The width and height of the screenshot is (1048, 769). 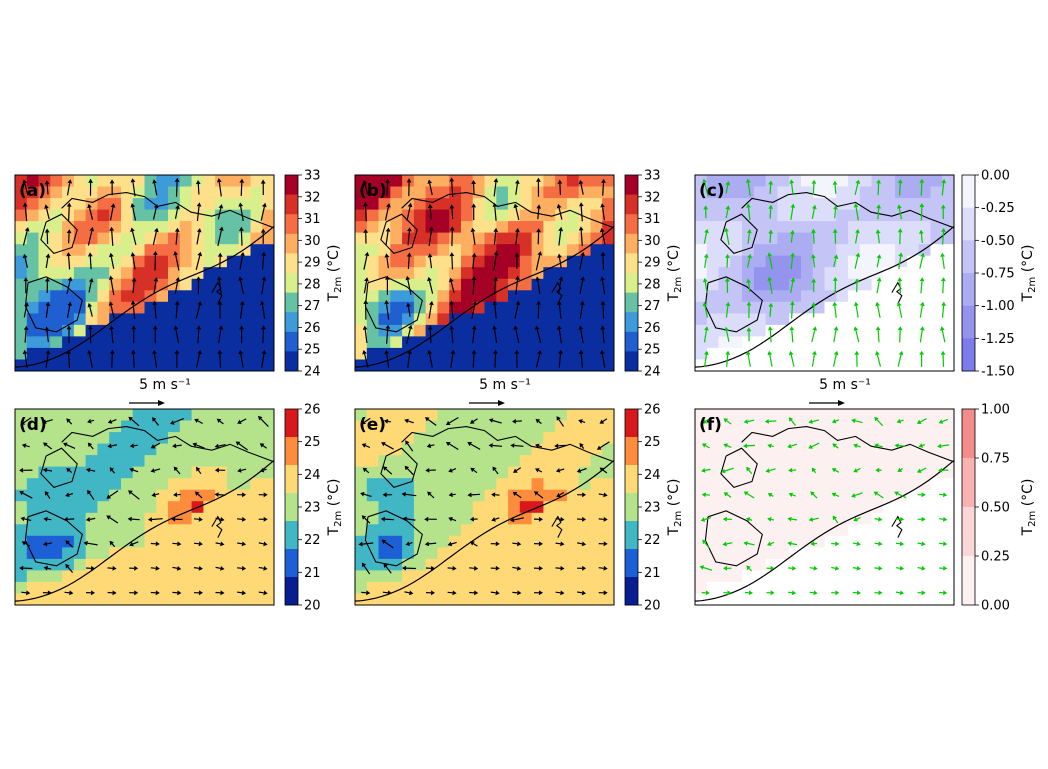 I want to click on colorbar-tick-label: 25, so click(x=652, y=442).